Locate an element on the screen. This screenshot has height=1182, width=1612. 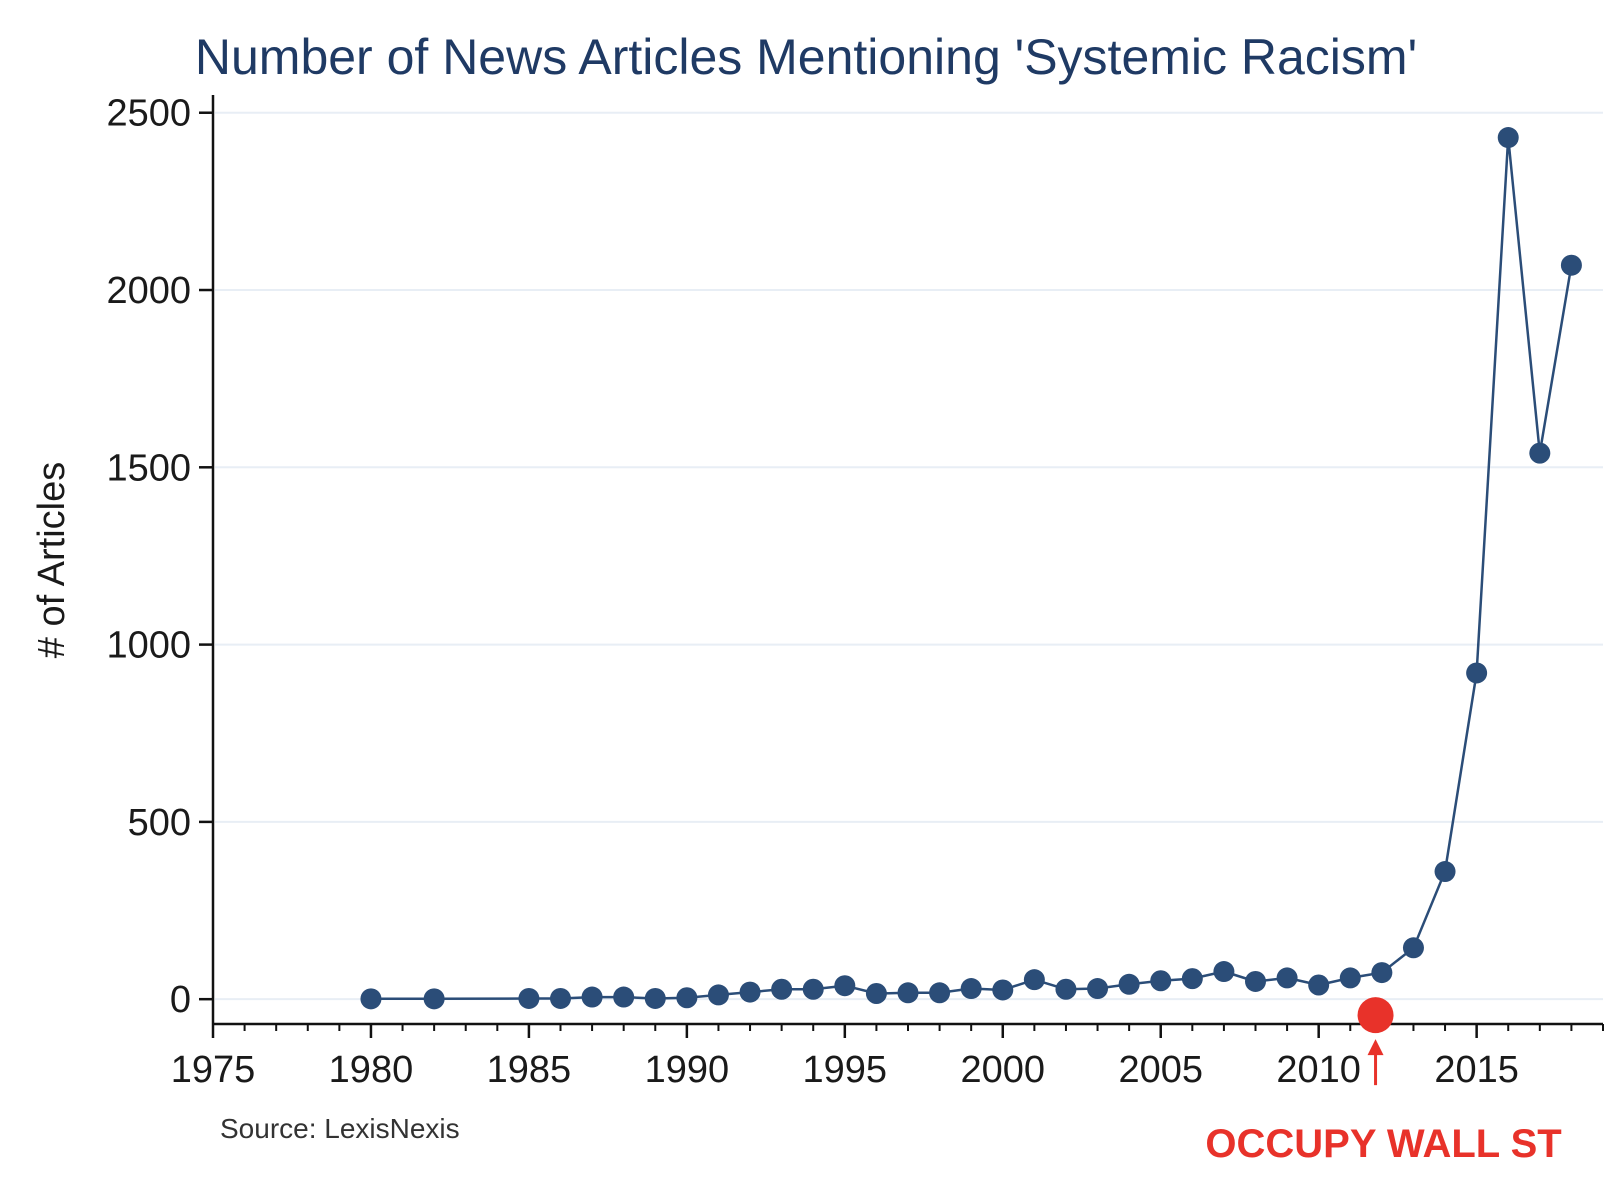
data-point-2007 is located at coordinates (1224, 972).